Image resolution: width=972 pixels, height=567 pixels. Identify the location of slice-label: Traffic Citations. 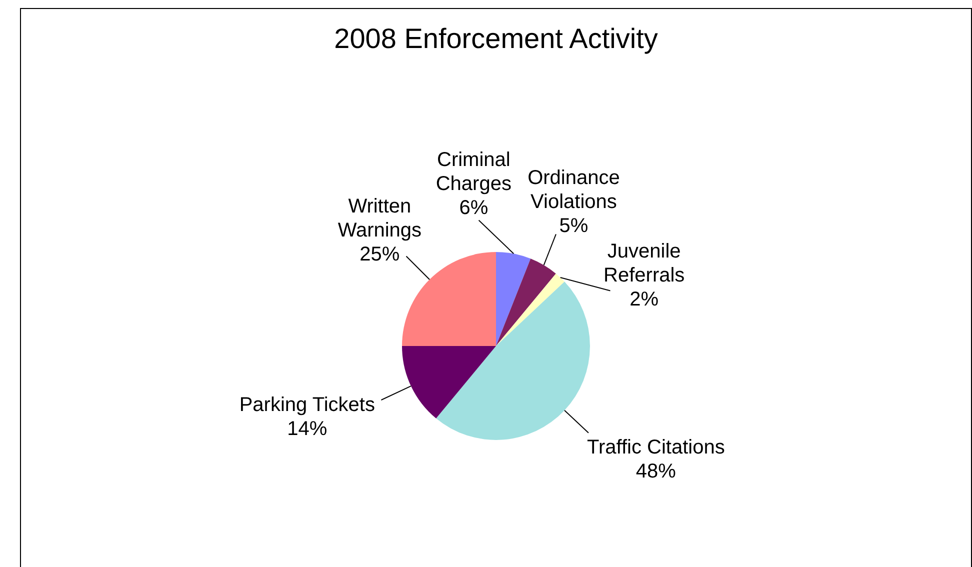
(656, 447).